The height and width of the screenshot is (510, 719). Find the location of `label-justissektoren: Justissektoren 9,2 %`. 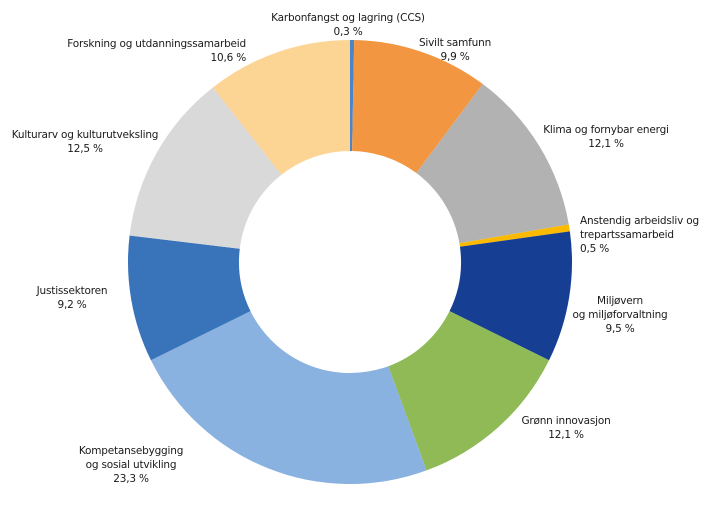

label-justissektoren: Justissektoren 9,2 % is located at coordinates (72, 298).